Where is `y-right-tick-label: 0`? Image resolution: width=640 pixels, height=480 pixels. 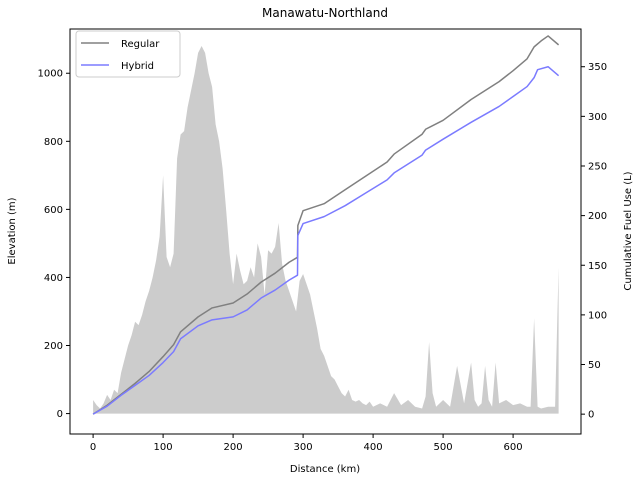
y-right-tick-label: 0 is located at coordinates (591, 415).